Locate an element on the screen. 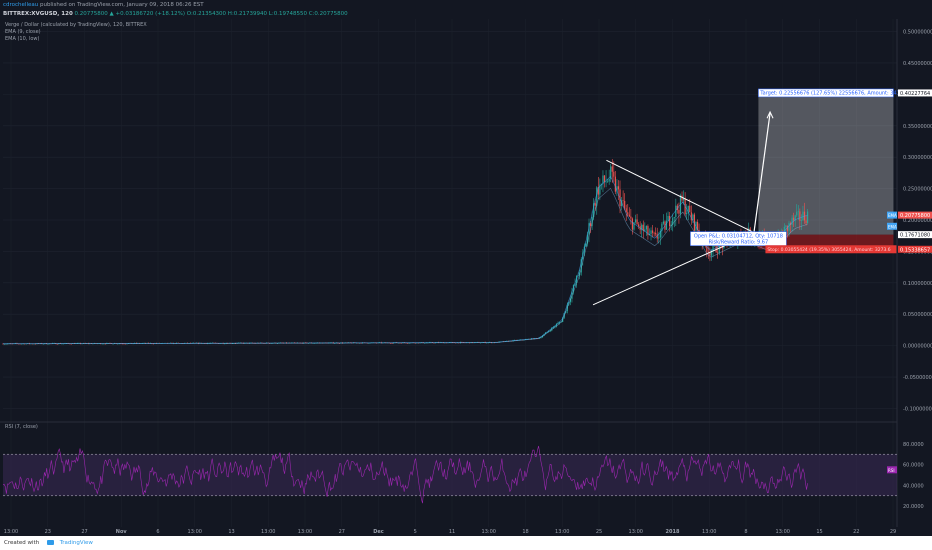  time-tick-label: 2018 is located at coordinates (673, 532).